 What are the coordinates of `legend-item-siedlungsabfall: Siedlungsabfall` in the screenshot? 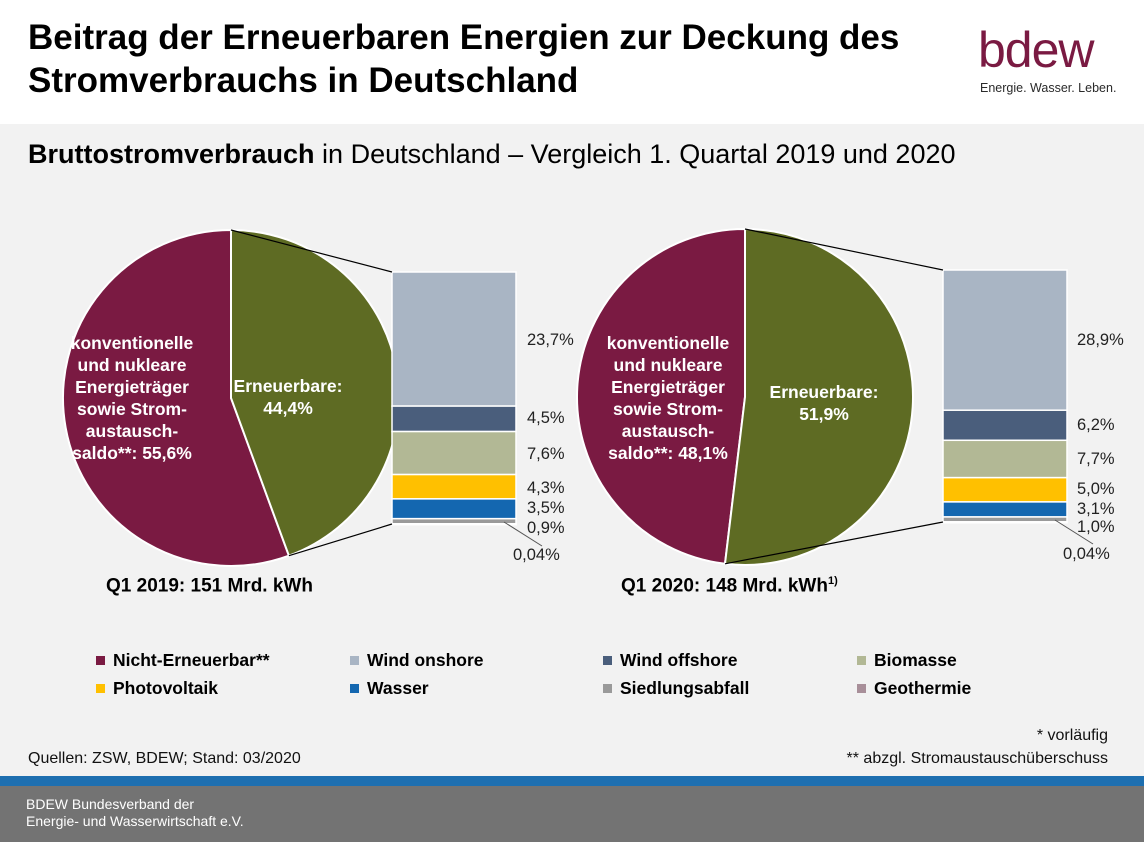 It's located at (676, 688).